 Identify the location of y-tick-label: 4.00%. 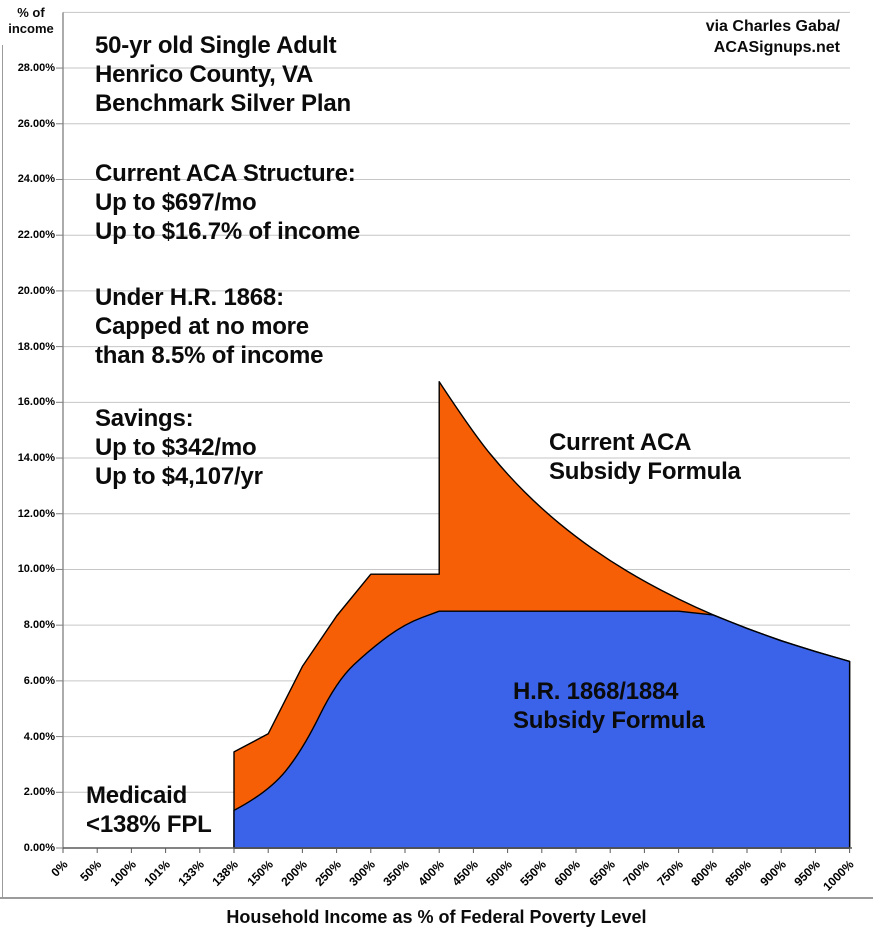
(39, 736).